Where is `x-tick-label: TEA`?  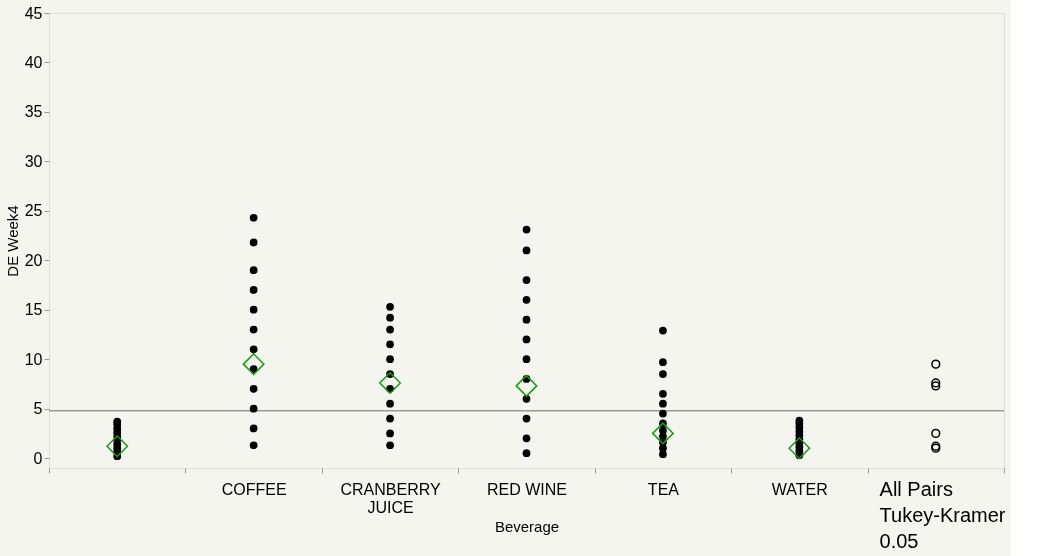 x-tick-label: TEA is located at coordinates (663, 489).